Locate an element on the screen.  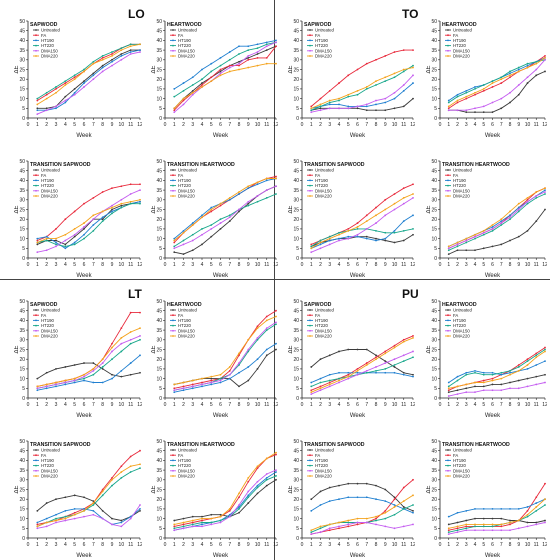
chart-13-ytick-label: 15 is located at coordinates (159, 510).